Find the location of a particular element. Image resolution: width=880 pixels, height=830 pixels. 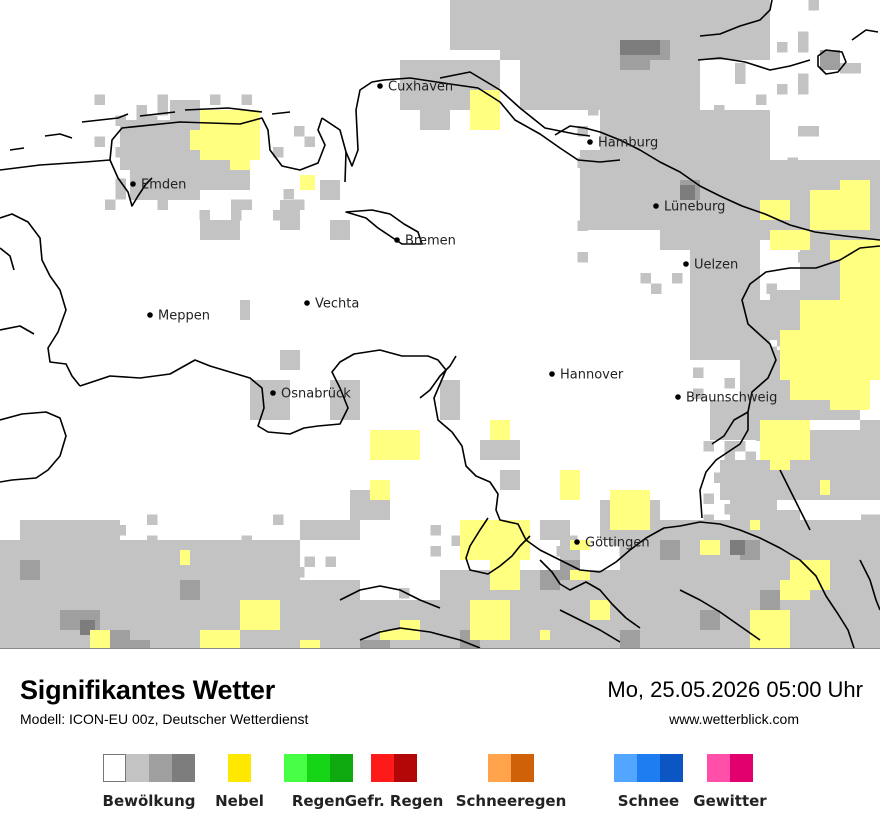

city-label: Vechta is located at coordinates (337, 304).